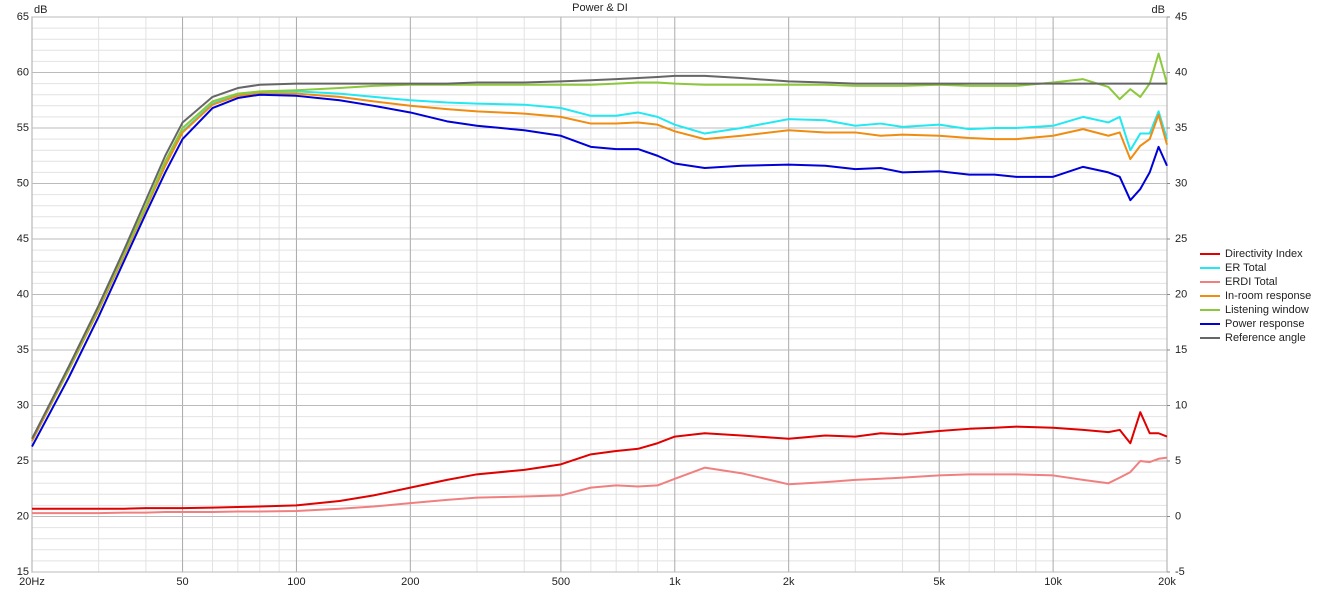 The image size is (1320, 592). What do you see at coordinates (1267, 310) in the screenshot?
I see `legend-label: Listening window` at bounding box center [1267, 310].